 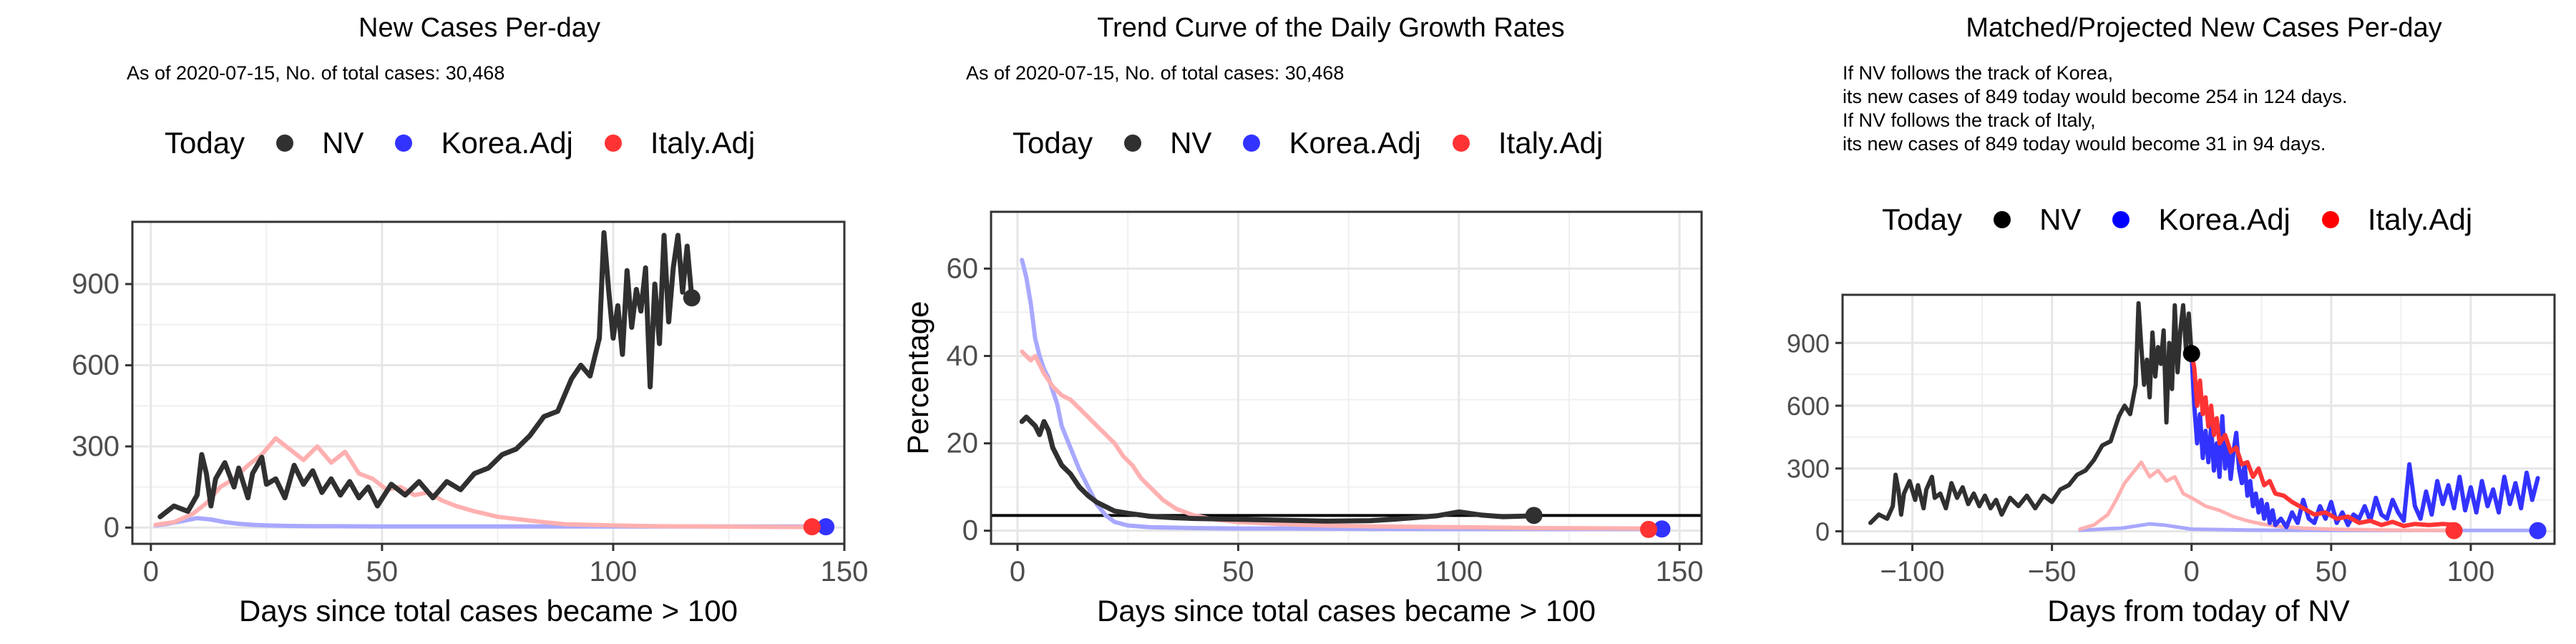 I want to click on panel3-legend-label-korea: Korea.Adj, so click(x=2224, y=219).